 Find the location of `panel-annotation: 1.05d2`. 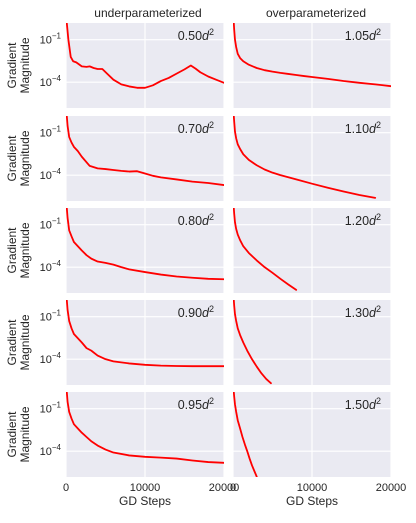

panel-annotation: 1.05d2 is located at coordinates (363, 35).